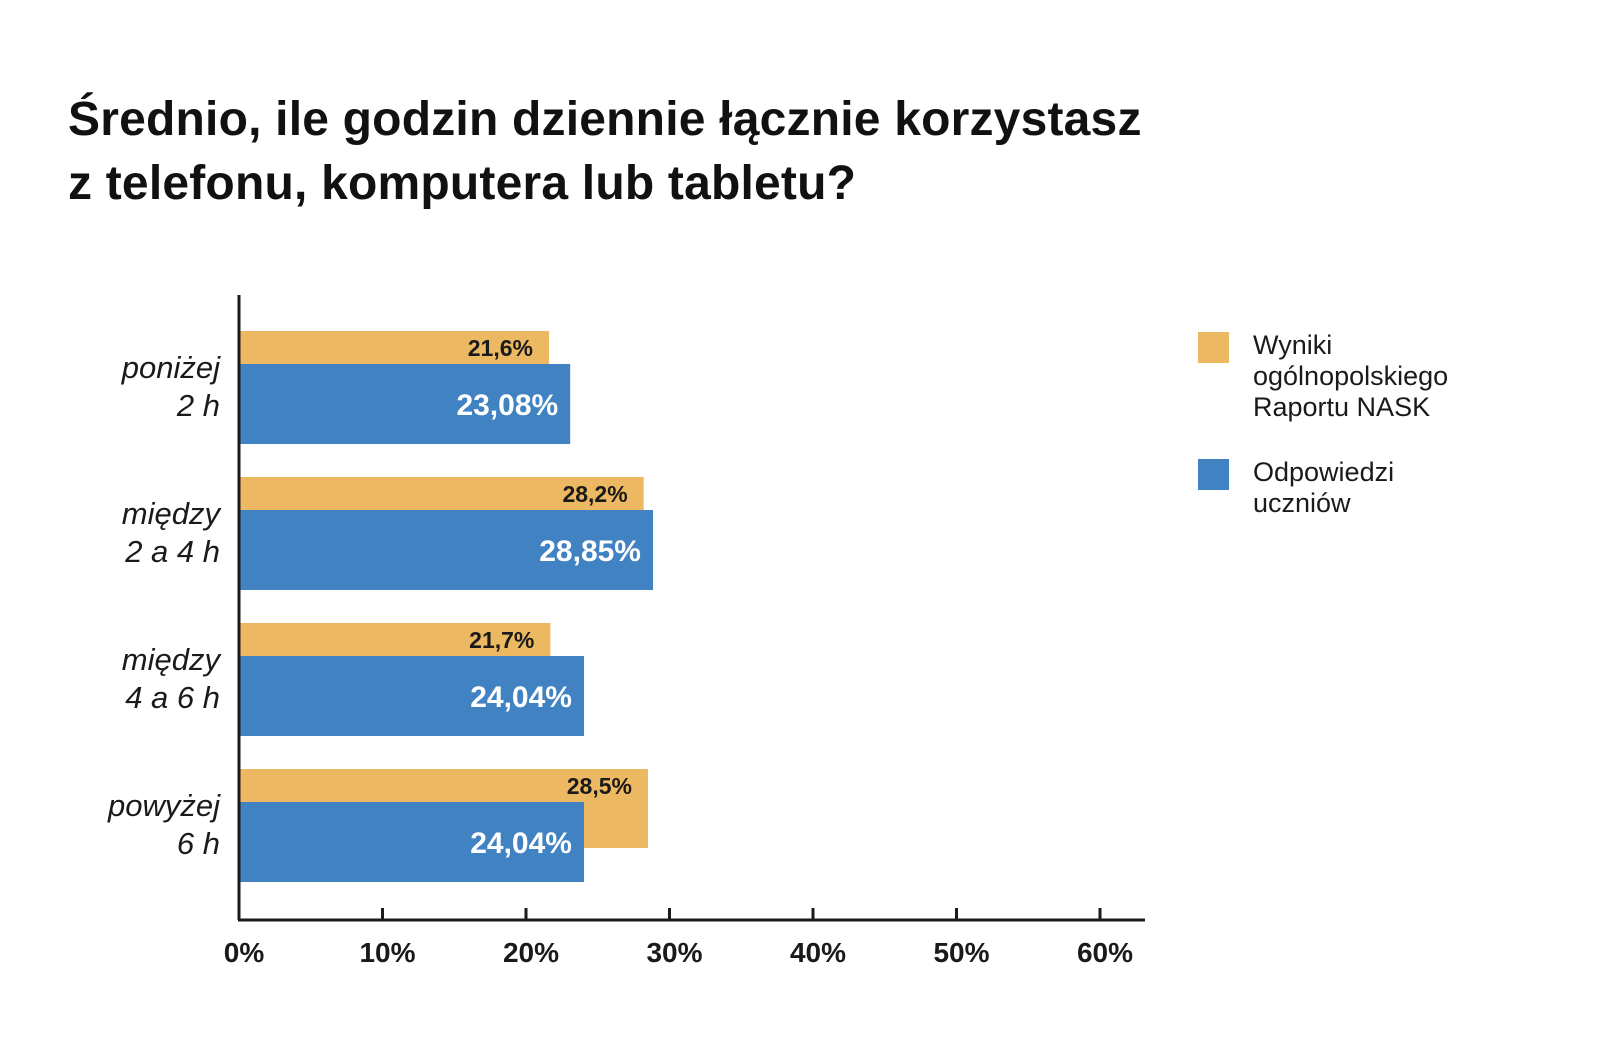  What do you see at coordinates (171, 387) in the screenshot?
I see `category-label-0: poniżej 2 h` at bounding box center [171, 387].